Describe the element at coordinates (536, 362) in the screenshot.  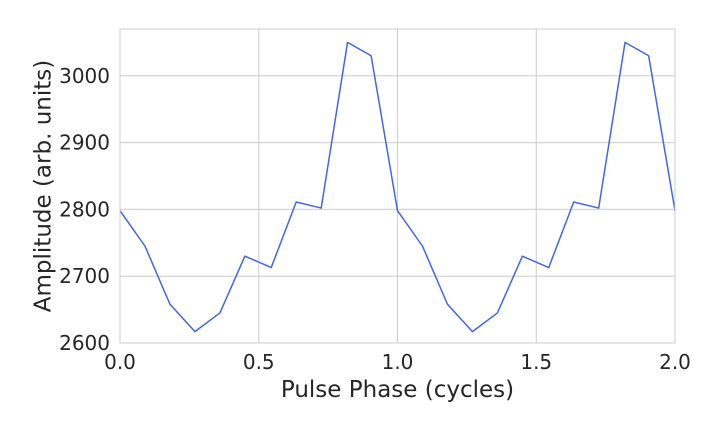
I see `x-tick-label: 1.5` at that location.